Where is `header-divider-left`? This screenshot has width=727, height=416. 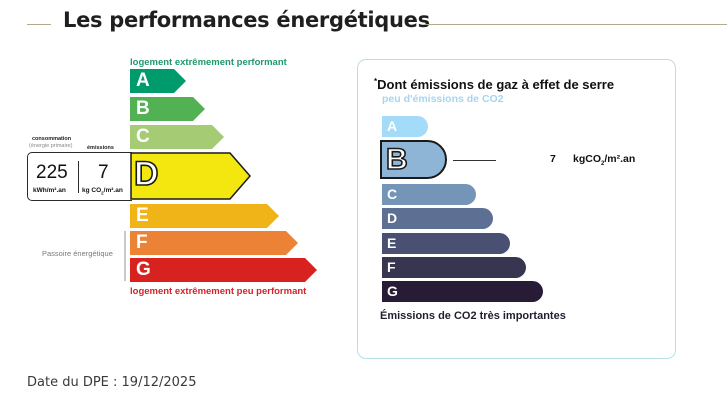 header-divider-left is located at coordinates (39, 24).